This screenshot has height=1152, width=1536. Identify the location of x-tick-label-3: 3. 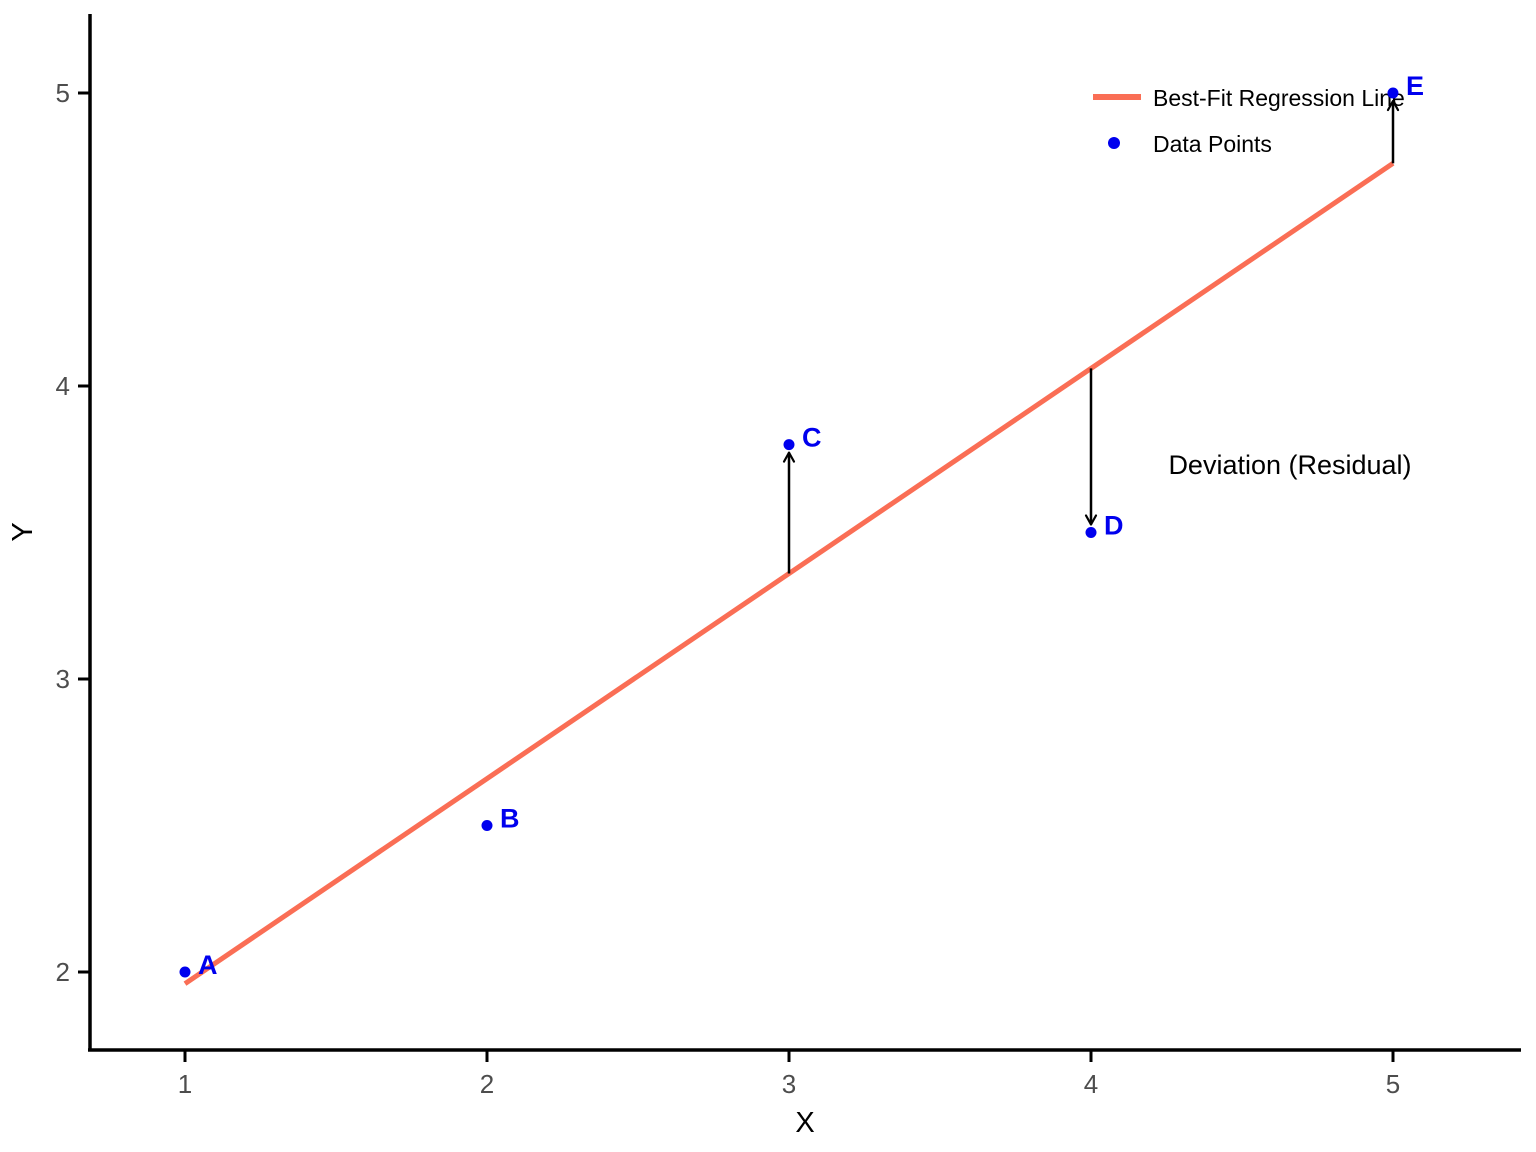
(789, 1084).